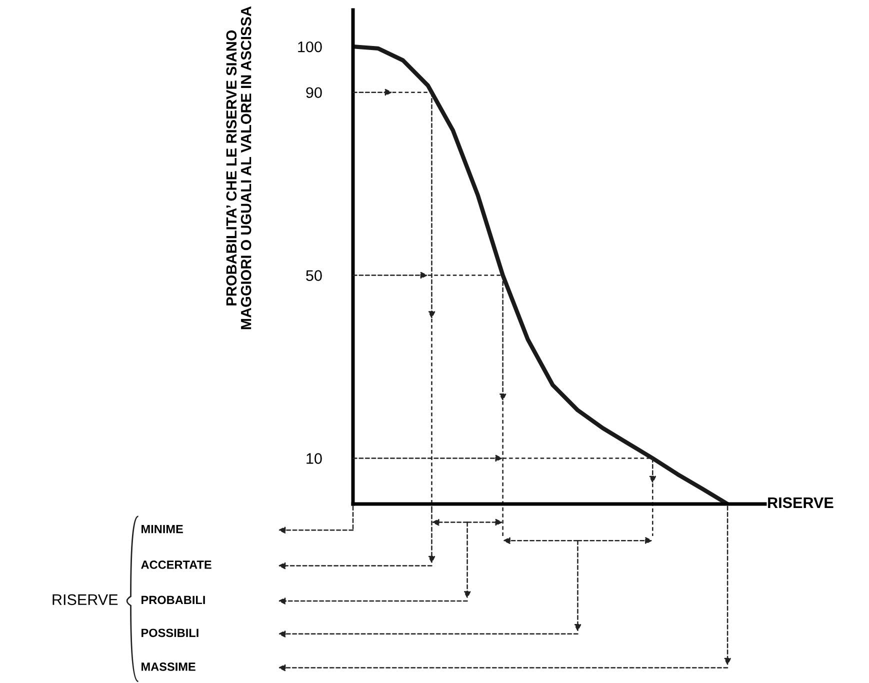 Image resolution: width=869 pixels, height=683 pixels. I want to click on y-tick-label: 90, so click(314, 92).